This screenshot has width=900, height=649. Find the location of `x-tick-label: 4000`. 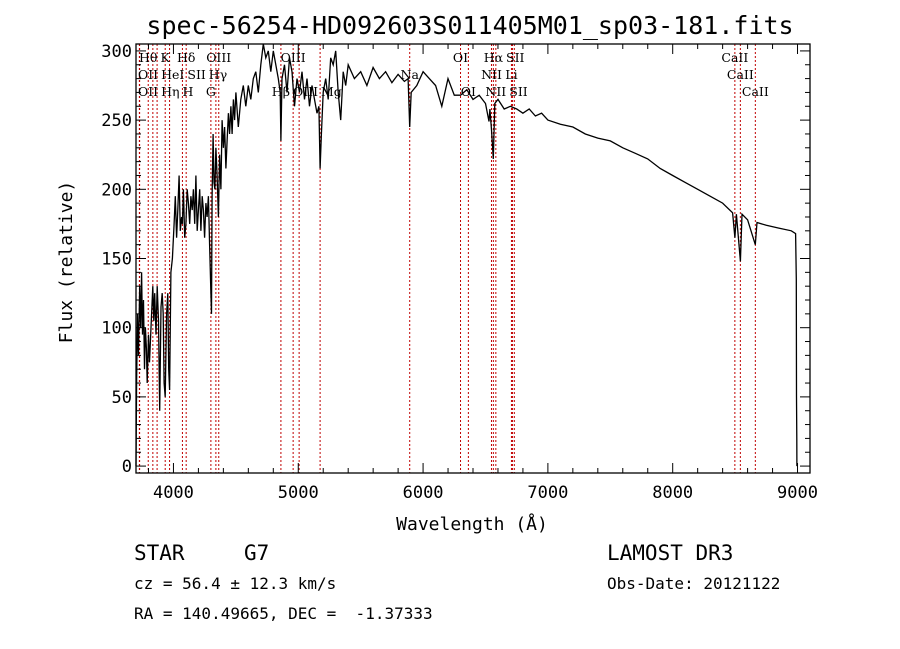

x-tick-label: 4000 is located at coordinates (173, 493).